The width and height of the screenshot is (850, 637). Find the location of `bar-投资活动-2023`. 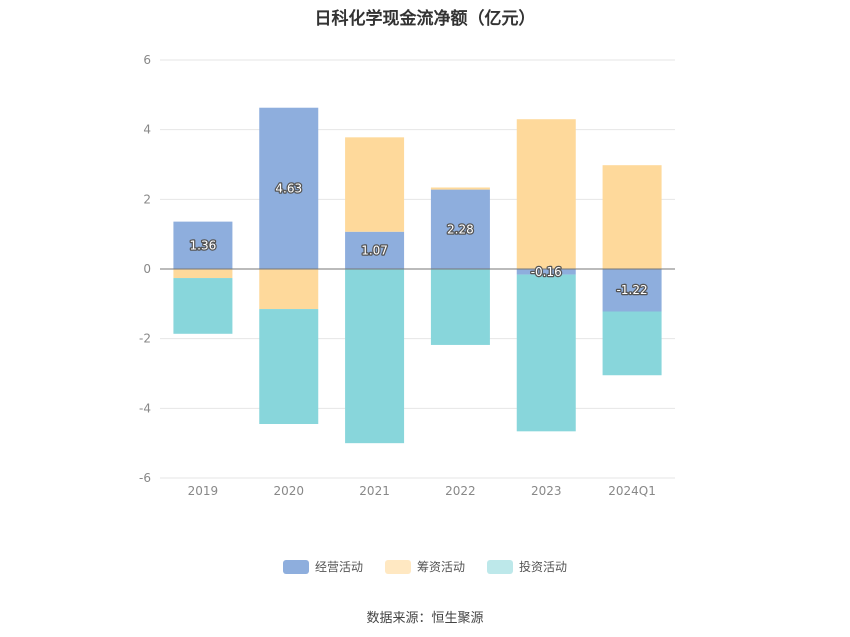

bar-投资活动-2023 is located at coordinates (546, 353).